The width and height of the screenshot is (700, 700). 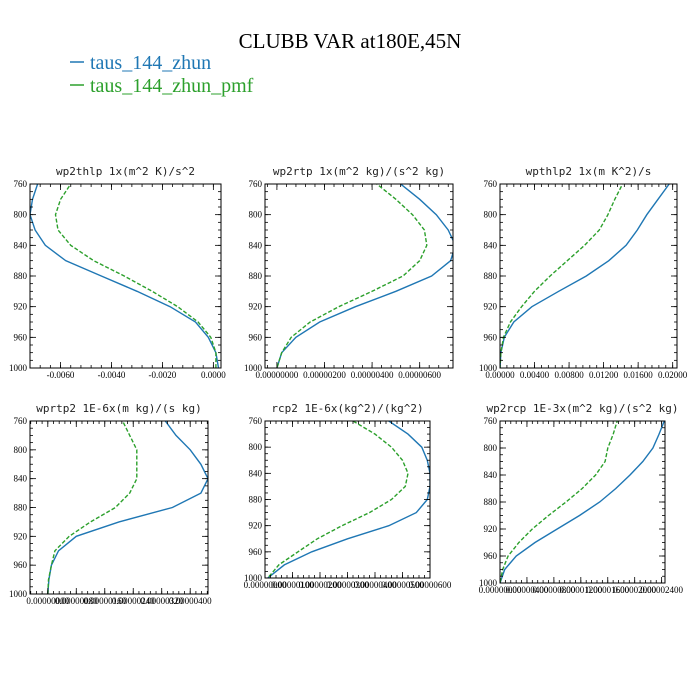 What do you see at coordinates (347, 585) in the screenshot?
I see `x-tick-label: 0.00000300` at bounding box center [347, 585].